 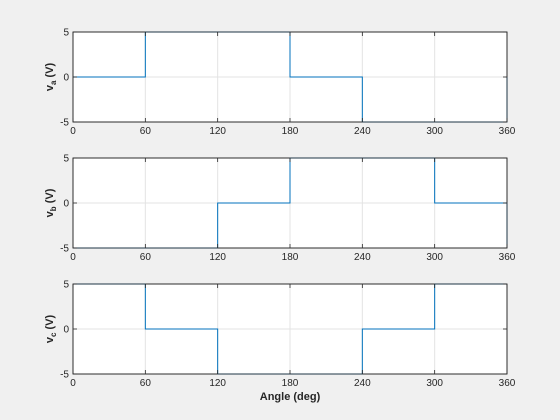 I want to click on y-axis-label: va (V), so click(x=51, y=77).